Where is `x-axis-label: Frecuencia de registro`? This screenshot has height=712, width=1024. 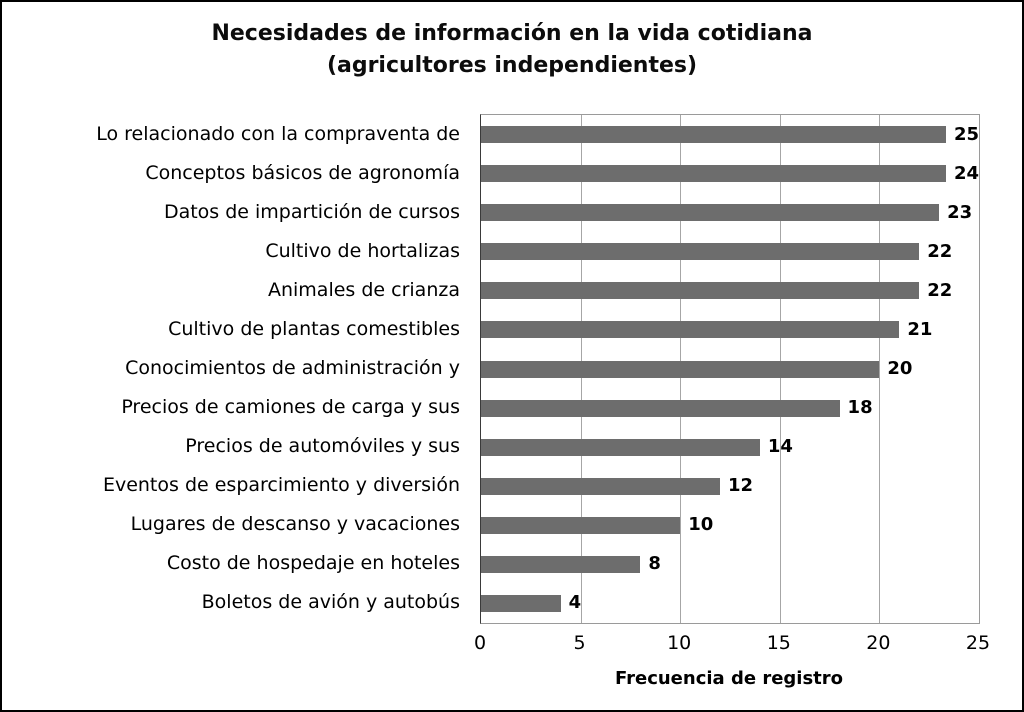 x-axis-label: Frecuencia de registro is located at coordinates (729, 678).